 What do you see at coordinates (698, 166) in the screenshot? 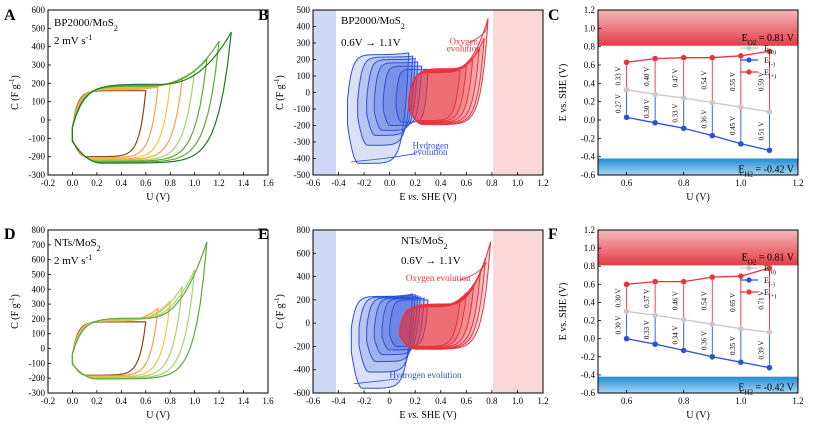
I see `h2-evolution-band` at bounding box center [698, 166].